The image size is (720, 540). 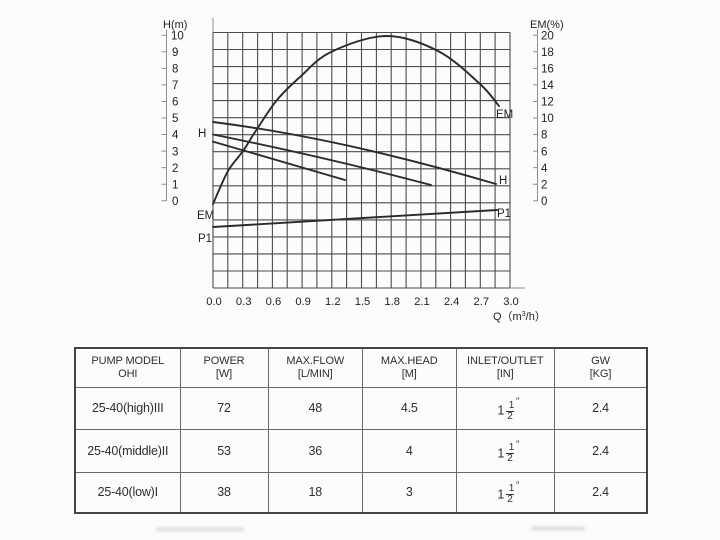 I want to click on svg-text: Q（m3/h）, so click(x=519, y=316).